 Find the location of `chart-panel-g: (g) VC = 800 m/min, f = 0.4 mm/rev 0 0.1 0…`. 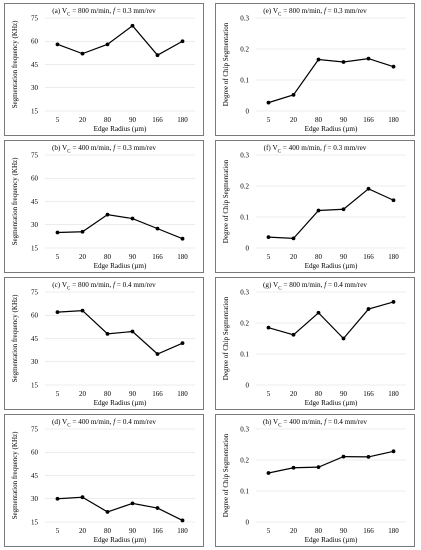

chart-panel-g: (g) VC = 800 m/min, f = 0.4 mm/rev 0 0.1 0… is located at coordinates (315, 343).